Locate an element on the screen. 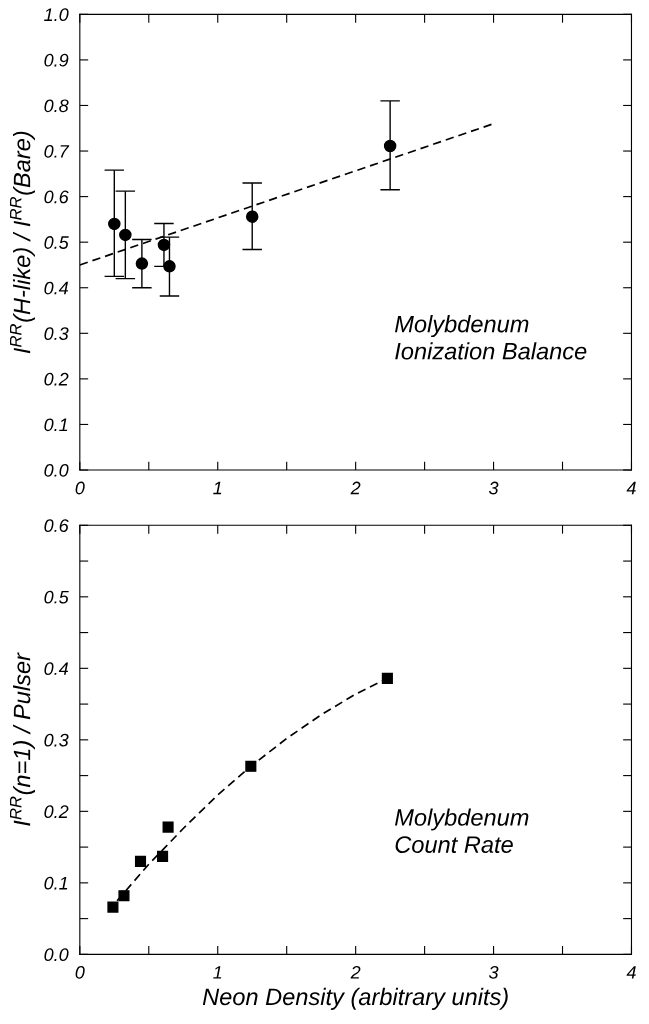 This screenshot has height=1024, width=649. y-tick-label: 0.8 is located at coordinates (56, 106).